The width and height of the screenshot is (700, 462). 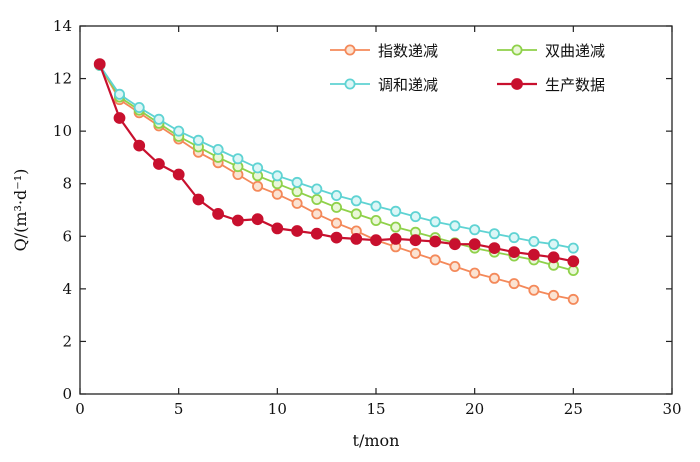 What do you see at coordinates (376, 440) in the screenshot?
I see `x-axis-label: t/mon` at bounding box center [376, 440].